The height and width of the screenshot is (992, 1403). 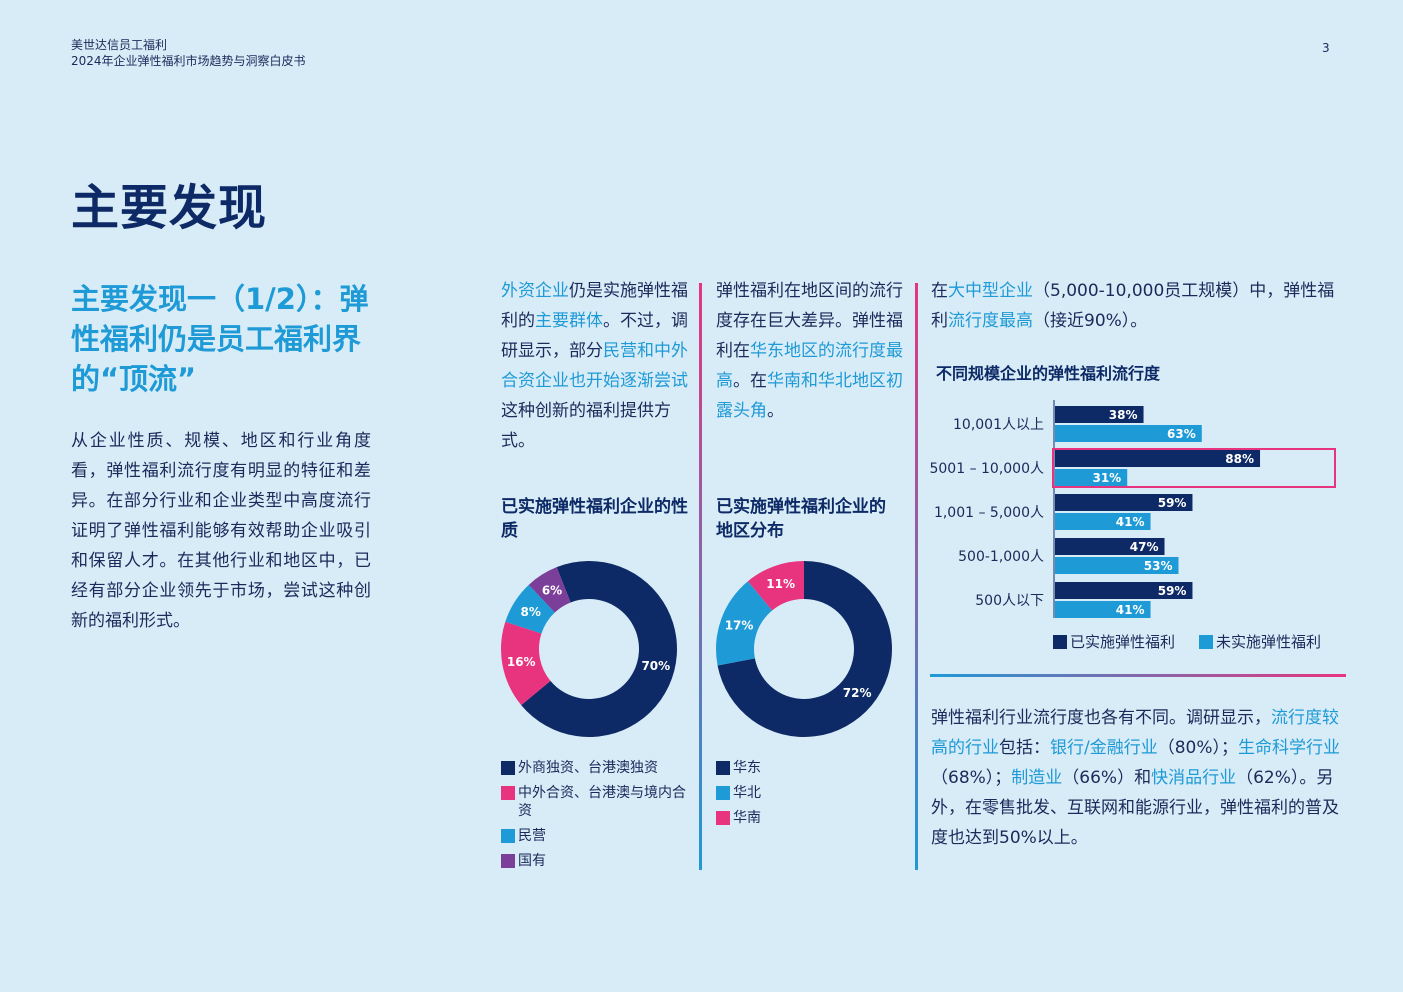 I want to click on chart1-slice-label-0: 70%, so click(x=655, y=666).